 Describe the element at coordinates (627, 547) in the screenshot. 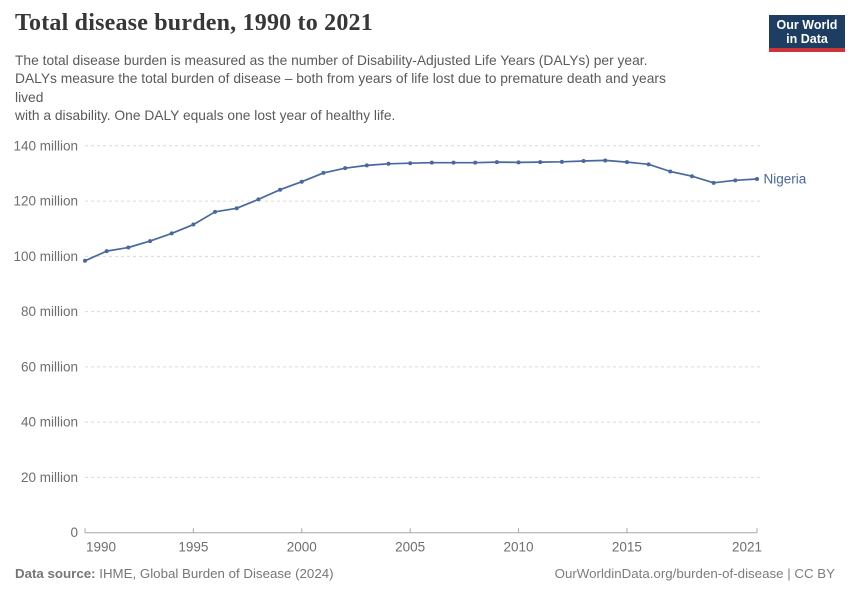

I see `x-axis-tick-label: 2015` at that location.